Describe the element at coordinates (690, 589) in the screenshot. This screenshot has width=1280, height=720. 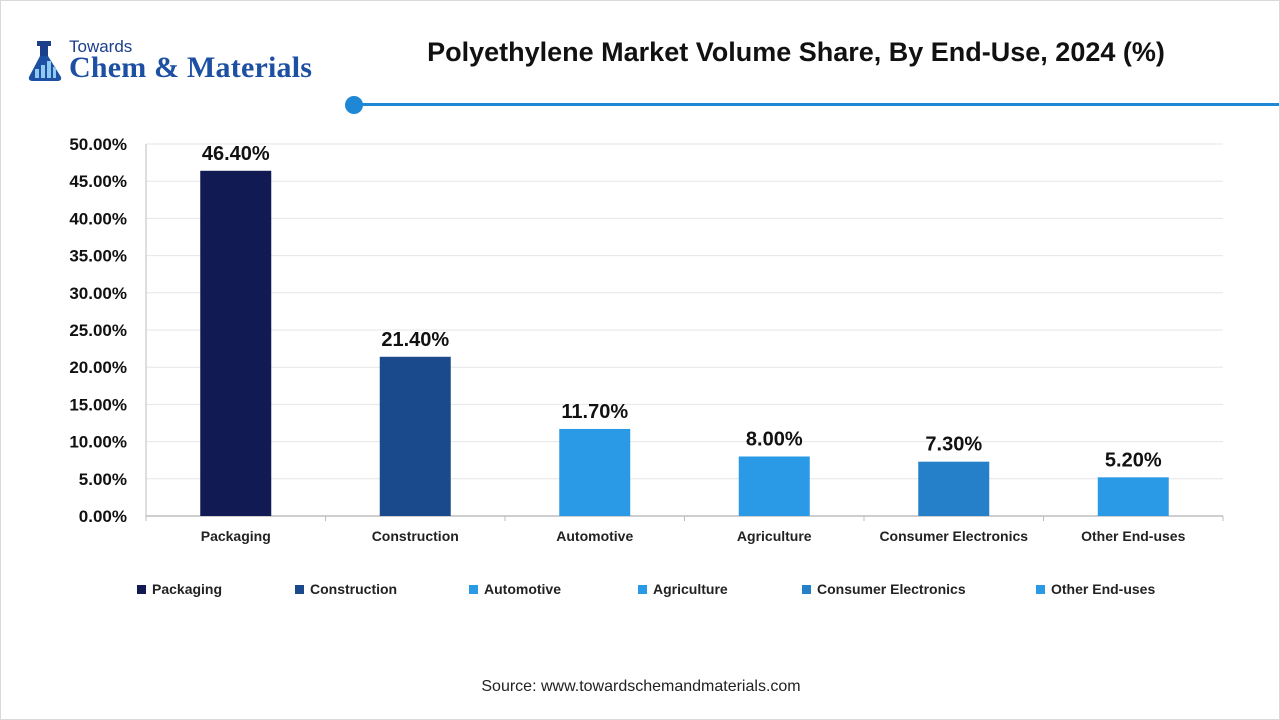
I see `legend-label: Agriculture` at that location.